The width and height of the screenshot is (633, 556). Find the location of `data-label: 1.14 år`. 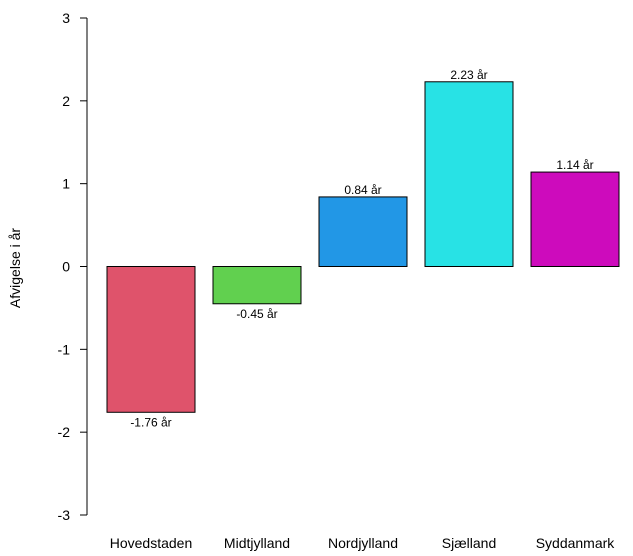

data-label: 1.14 år is located at coordinates (574, 165).